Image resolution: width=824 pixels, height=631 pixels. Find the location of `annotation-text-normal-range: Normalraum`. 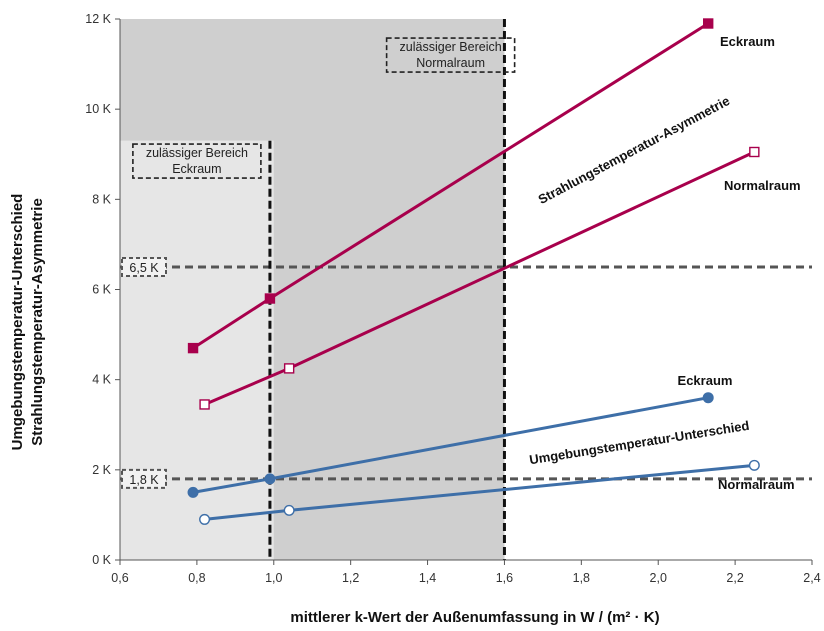

annotation-text-normal-range: Normalraum is located at coordinates (450, 63).